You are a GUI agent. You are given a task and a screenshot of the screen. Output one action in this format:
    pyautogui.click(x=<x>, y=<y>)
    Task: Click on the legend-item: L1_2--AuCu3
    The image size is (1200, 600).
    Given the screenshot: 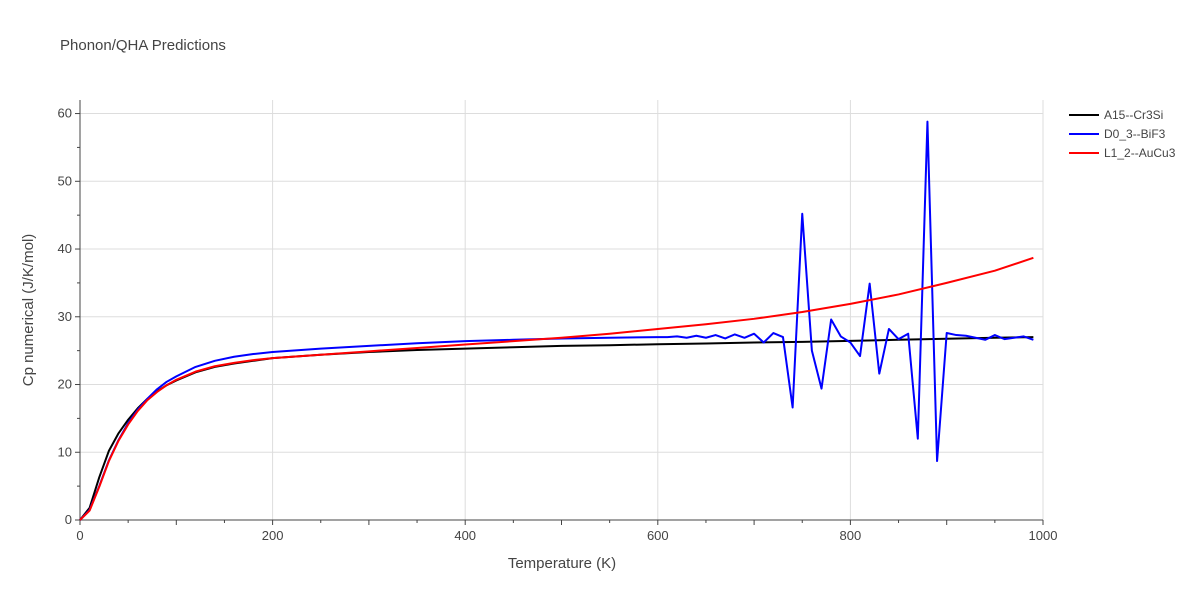 What is the action you would take?
    pyautogui.click(x=1122, y=153)
    